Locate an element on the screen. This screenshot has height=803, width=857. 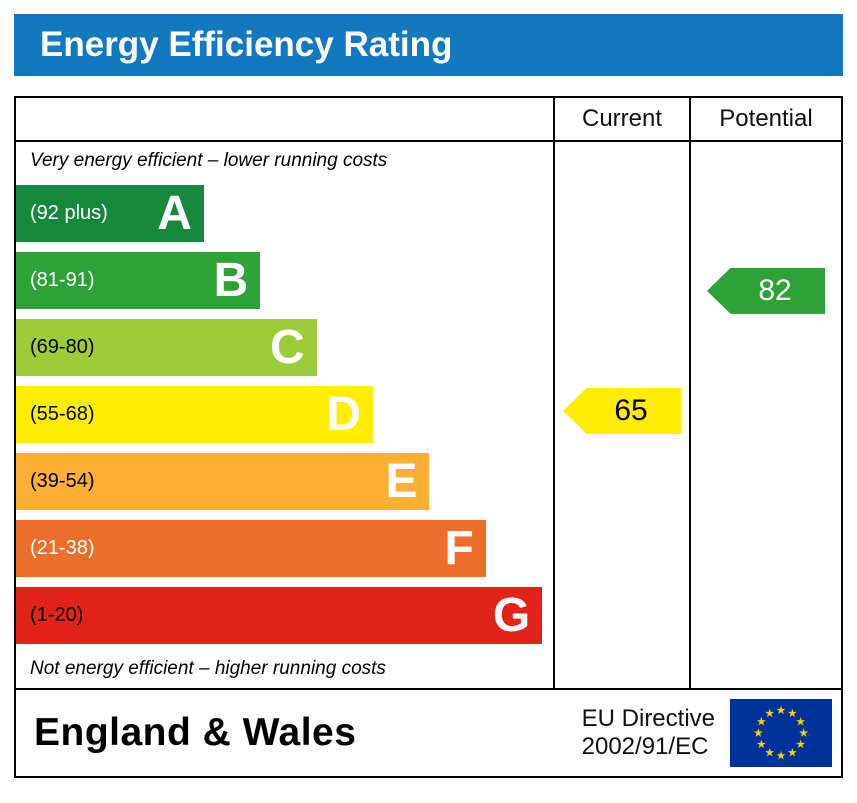
band-row-c: (69-80) C is located at coordinates (284, 347).